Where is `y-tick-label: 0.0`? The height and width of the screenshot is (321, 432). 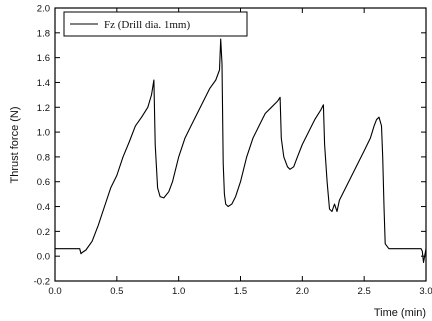
y-tick-label: 0.0 is located at coordinates (43, 257).